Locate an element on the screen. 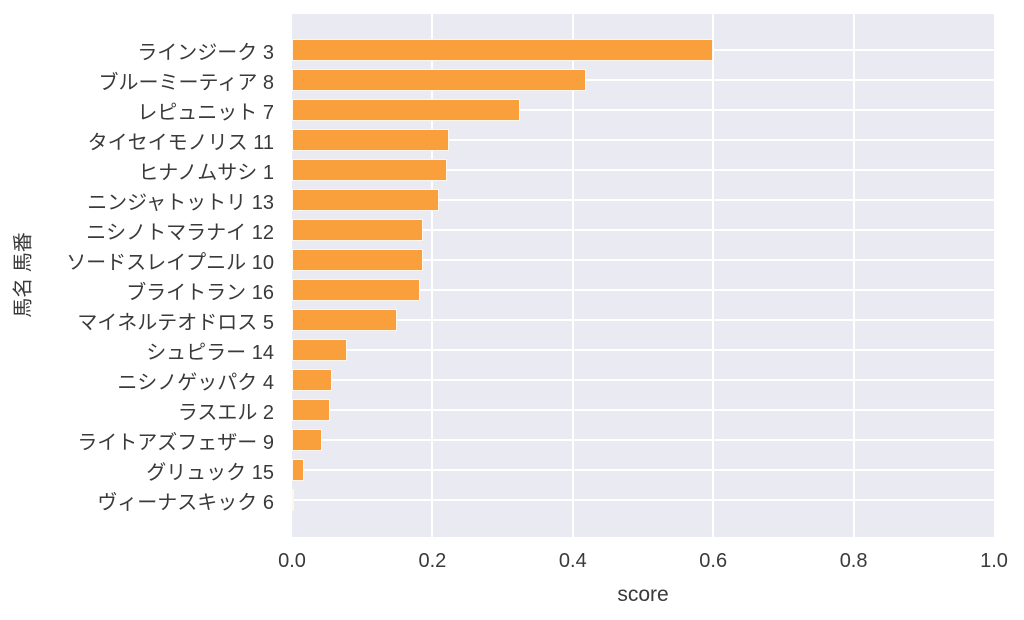 This screenshot has width=1024, height=620. x-tick-label: 0.4 is located at coordinates (572, 561).